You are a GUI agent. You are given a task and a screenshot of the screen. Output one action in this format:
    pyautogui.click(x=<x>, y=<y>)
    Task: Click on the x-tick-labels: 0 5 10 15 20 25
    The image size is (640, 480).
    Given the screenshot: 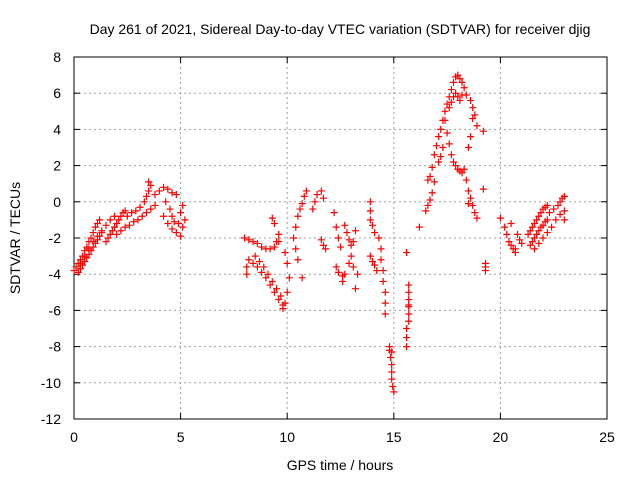 What is the action you would take?
    pyautogui.click(x=342, y=437)
    